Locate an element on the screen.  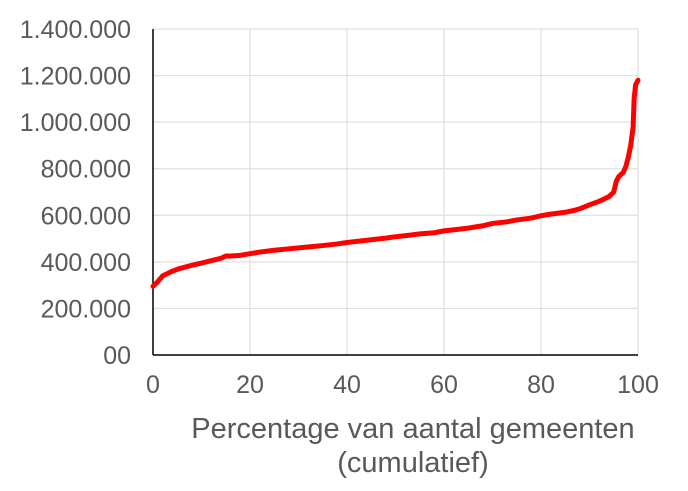
y-tick-label: 1.000.000 is located at coordinates (75, 123).